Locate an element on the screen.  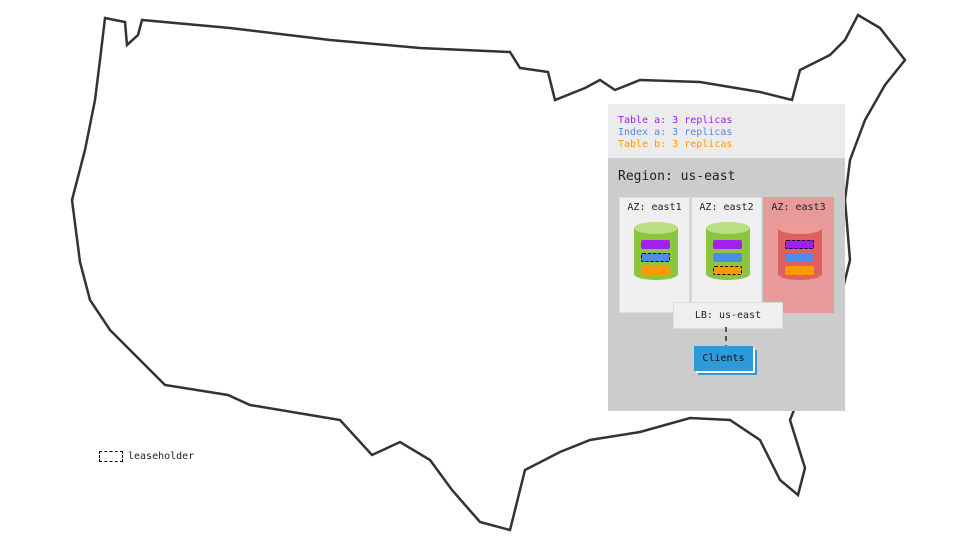
clients: Clients is located at coordinates (723, 358).